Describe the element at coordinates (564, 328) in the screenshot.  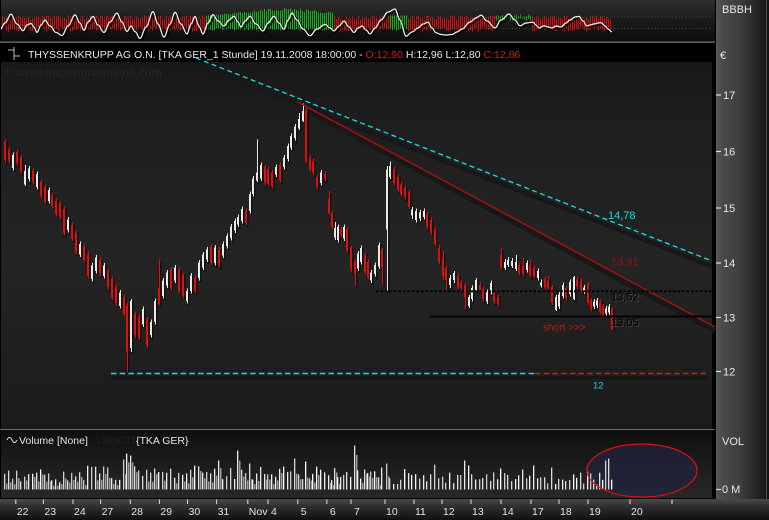
I see `svg-text: short >>>` at that location.